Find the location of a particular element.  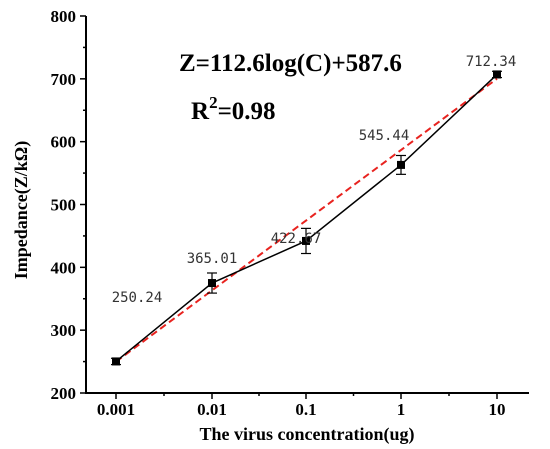

data-label: 712.34 is located at coordinates (491, 62).